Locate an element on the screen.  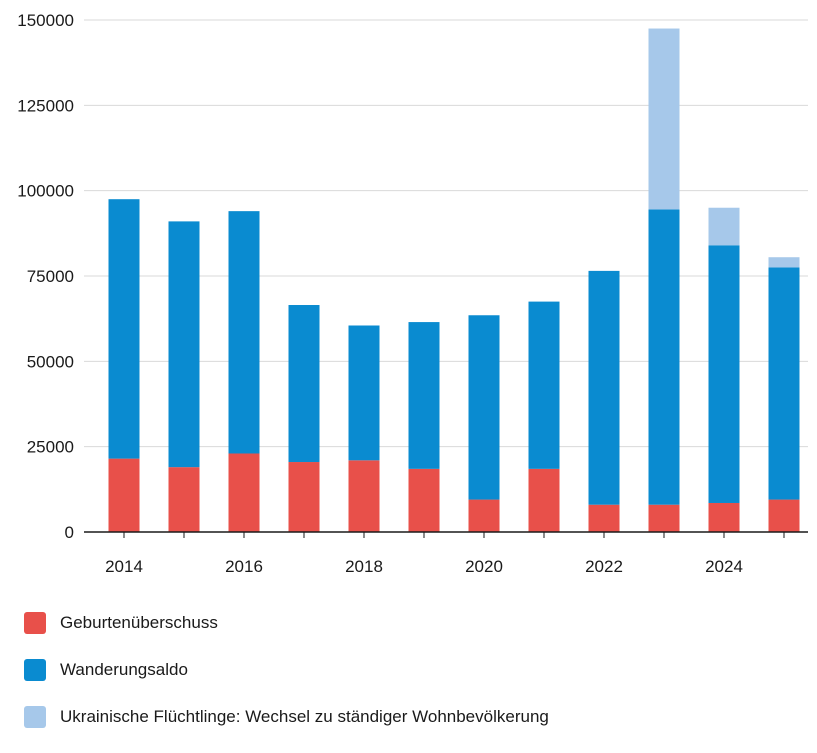
legend-label-wanderungsaldo: Wanderungsaldo is located at coordinates (124, 669).